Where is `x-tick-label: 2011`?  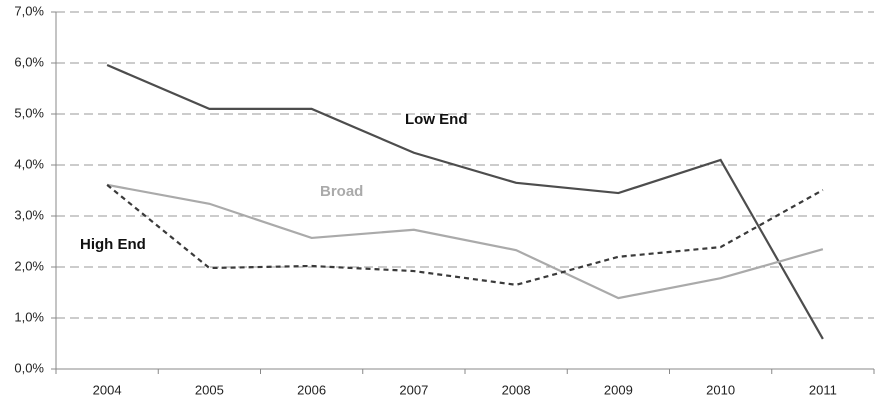 x-tick-label: 2011 is located at coordinates (823, 389).